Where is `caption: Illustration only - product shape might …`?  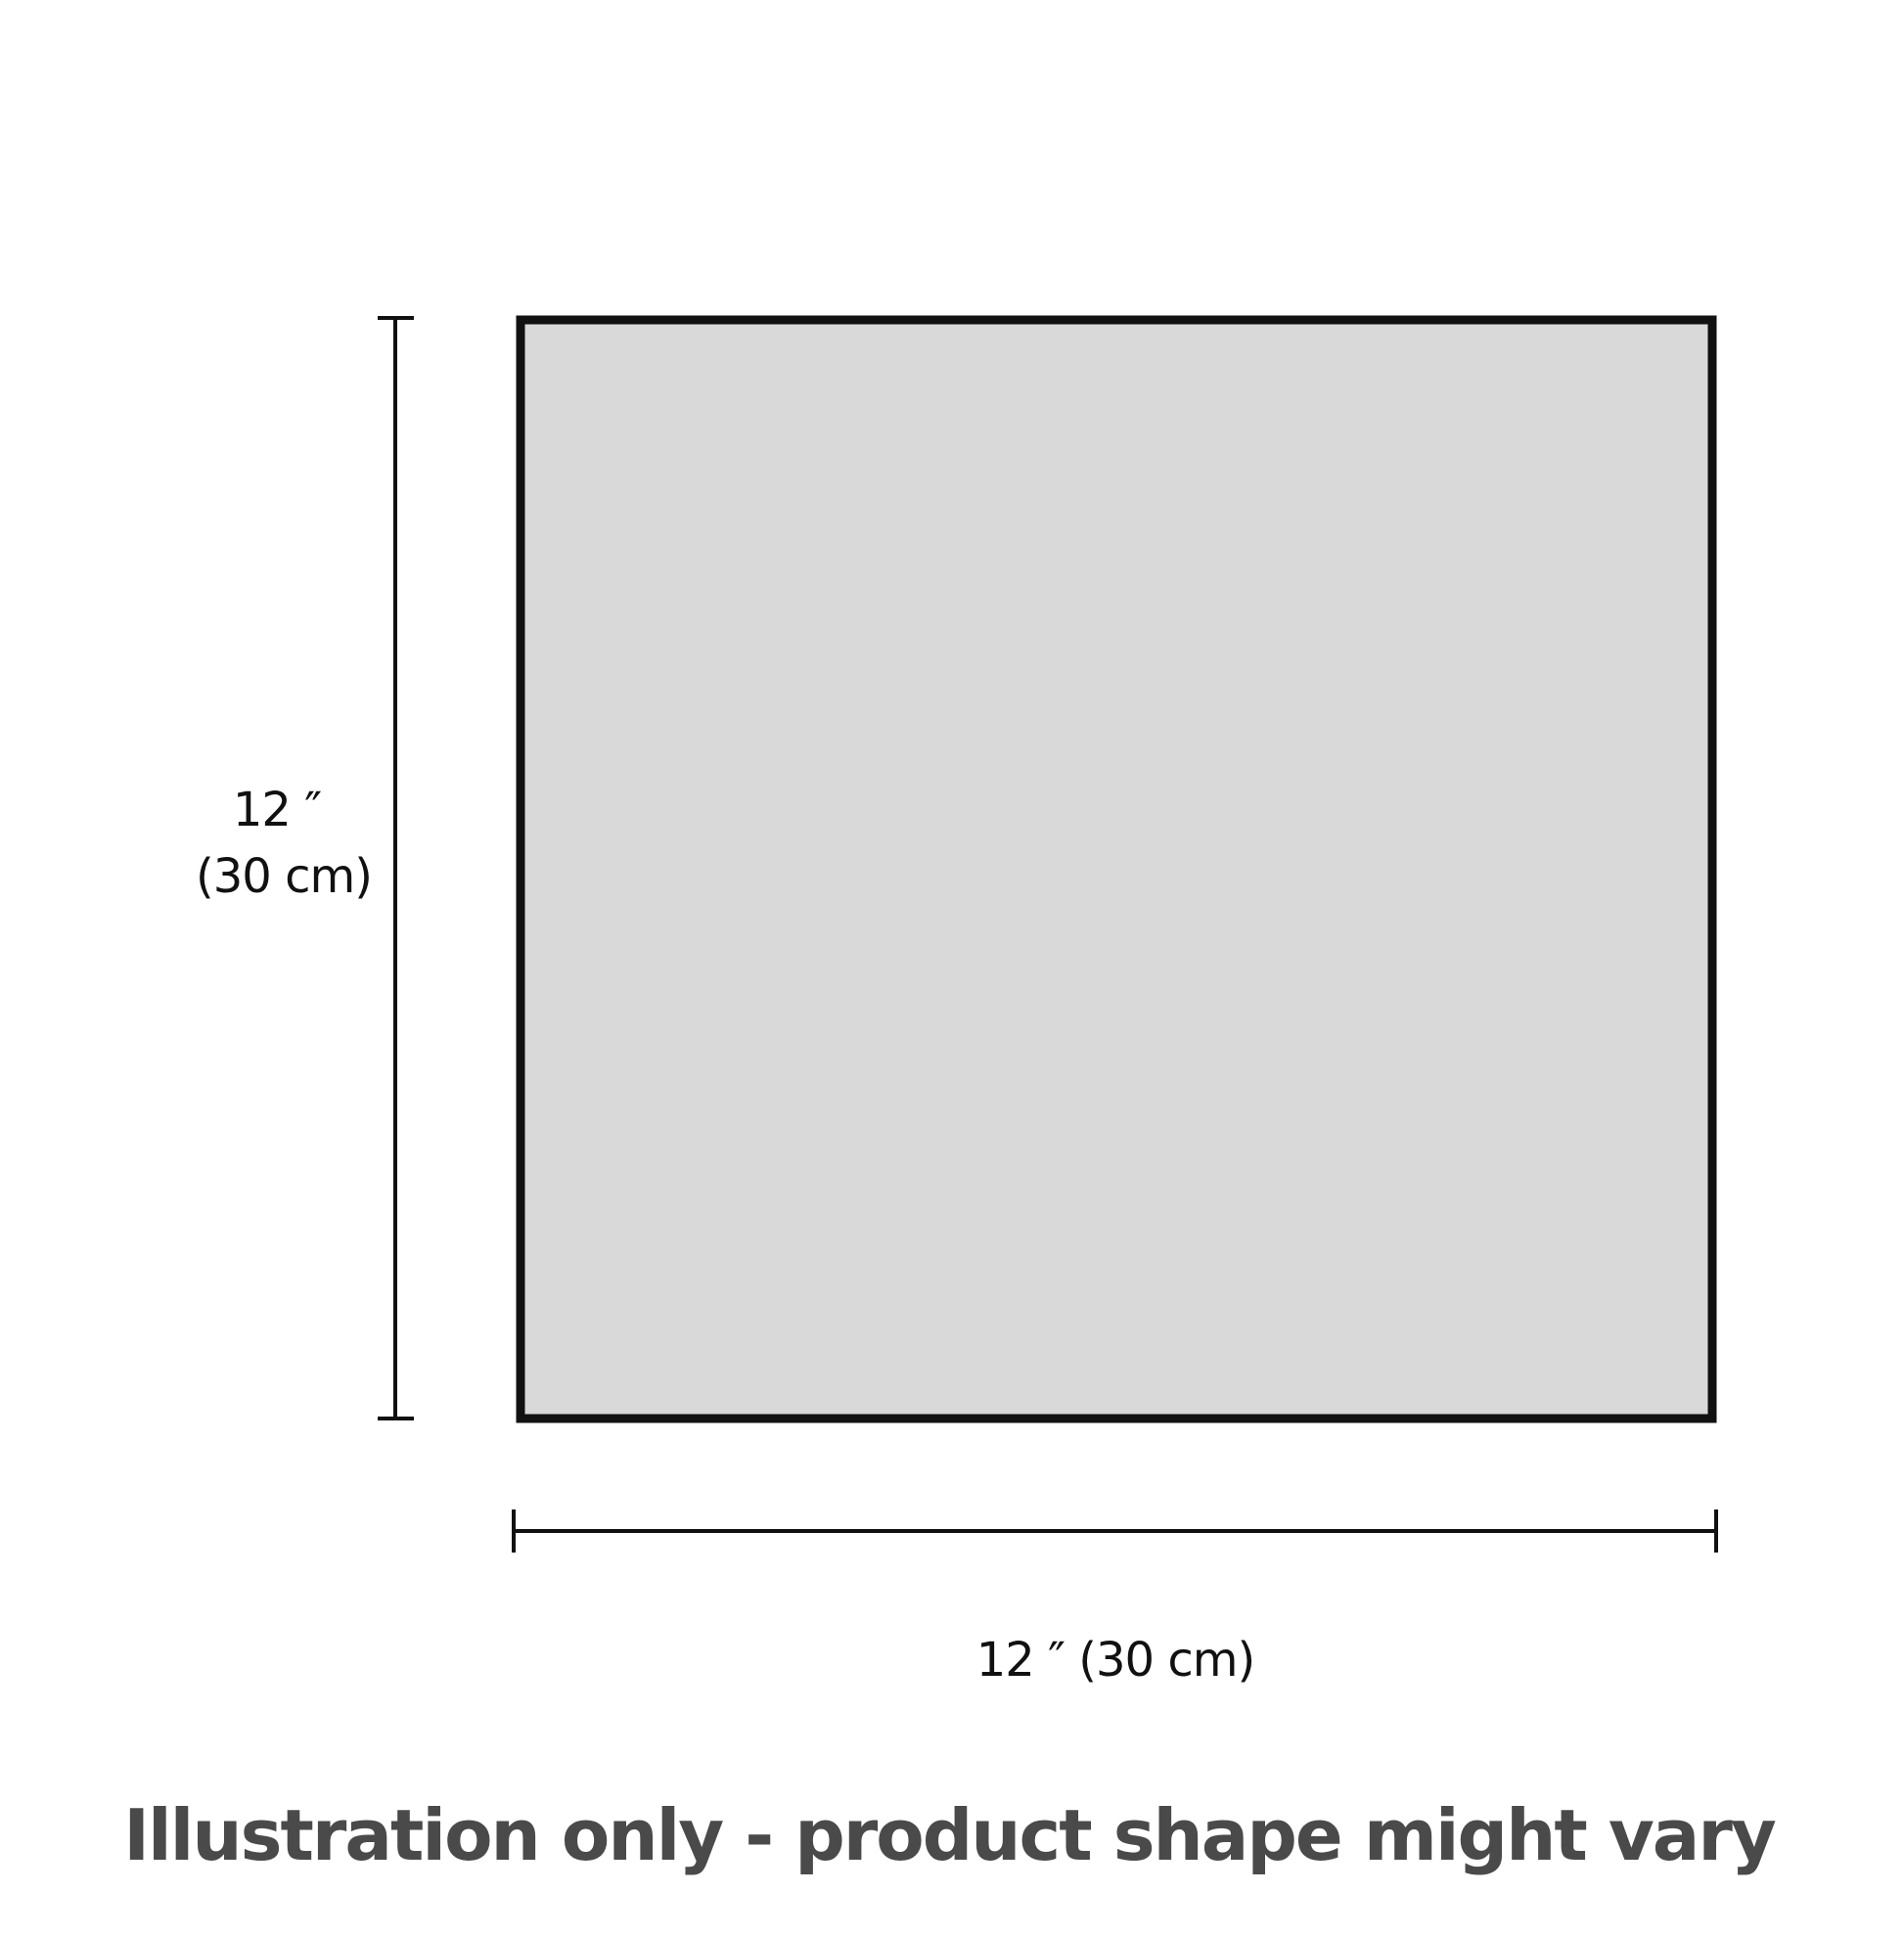 caption: Illustration only - product shape might … is located at coordinates (950, 1835).